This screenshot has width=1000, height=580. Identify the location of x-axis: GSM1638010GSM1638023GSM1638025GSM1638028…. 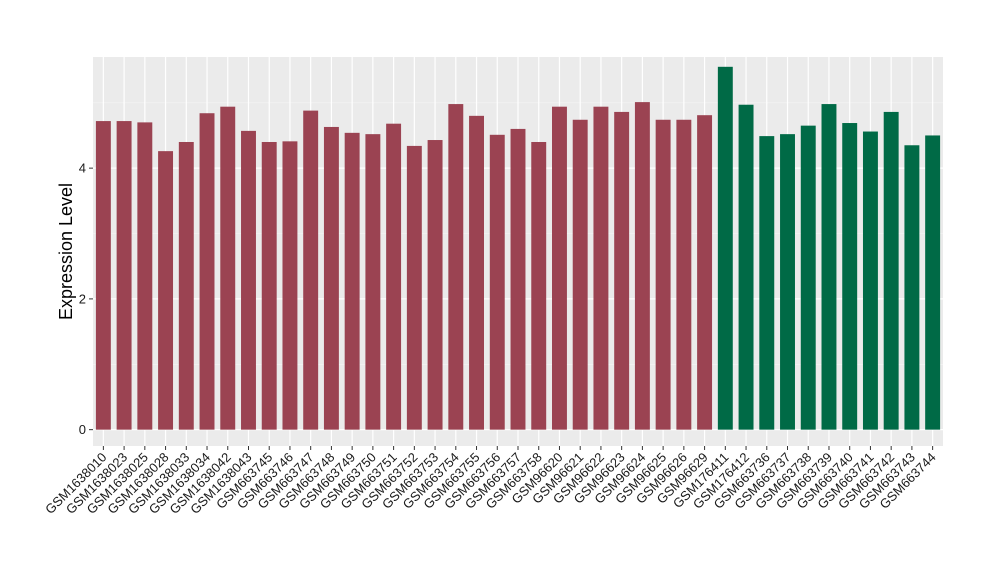
(490, 481).